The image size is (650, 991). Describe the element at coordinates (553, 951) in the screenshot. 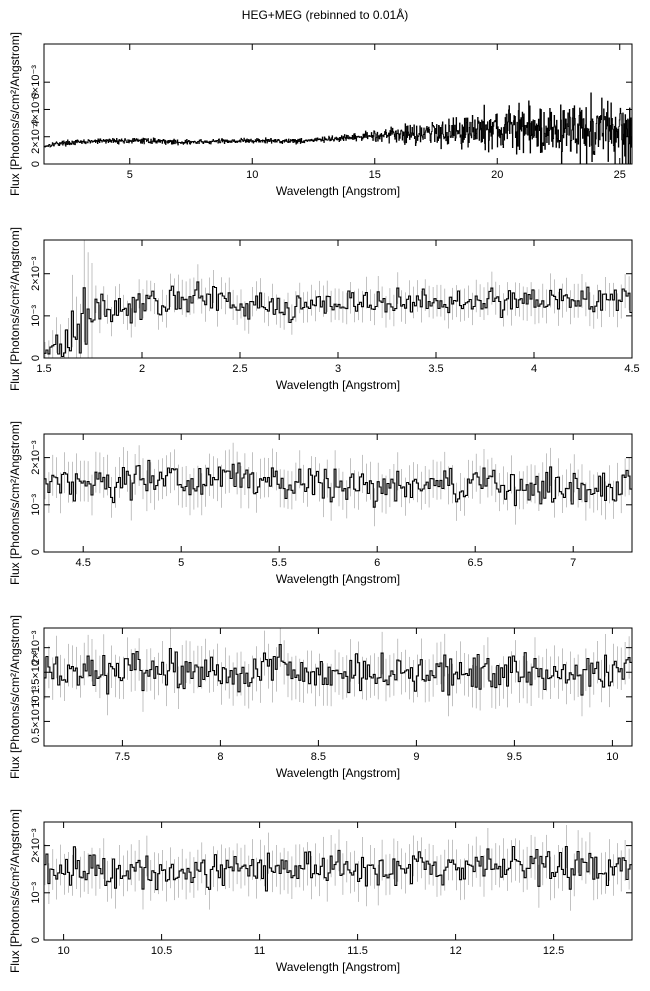

I see `x-tick-label: 12.5` at that location.